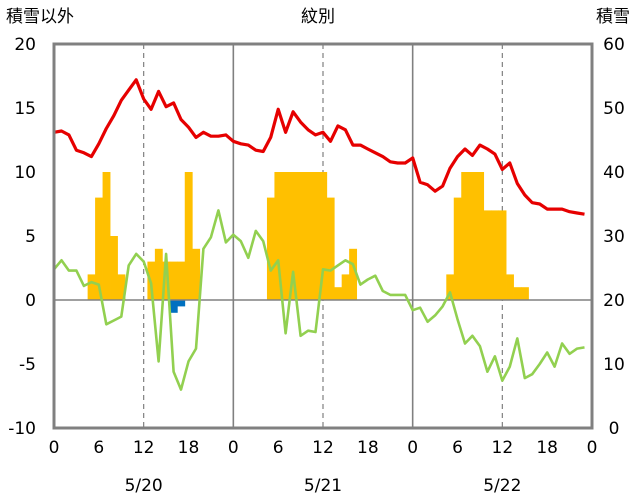 This screenshot has height=501, width=636. What do you see at coordinates (30, 237) in the screenshot?
I see `y-left-tick-label: 5` at bounding box center [30, 237].